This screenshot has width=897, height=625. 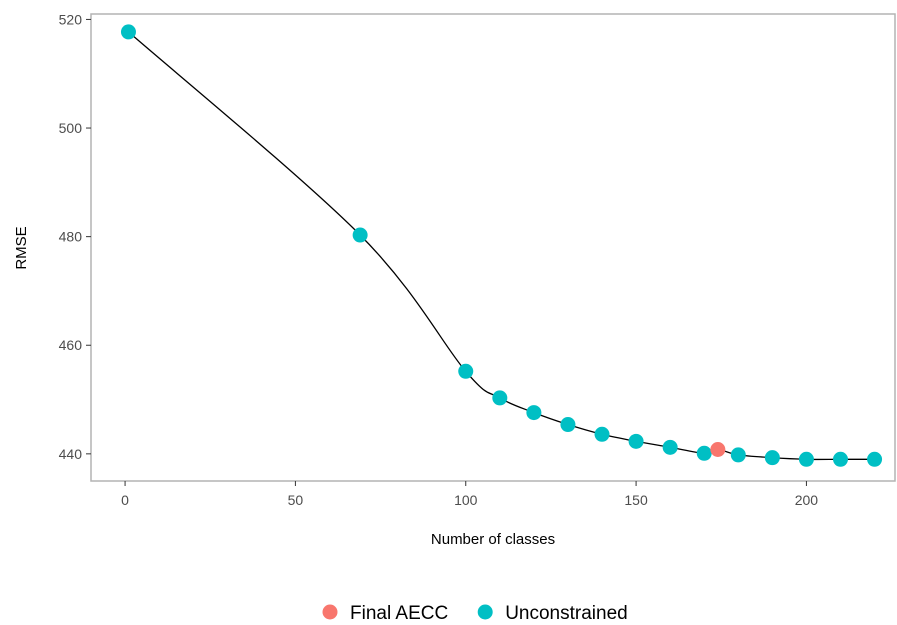 What do you see at coordinates (475, 613) in the screenshot?
I see `legend: Final AECC Unconstrained` at bounding box center [475, 613].